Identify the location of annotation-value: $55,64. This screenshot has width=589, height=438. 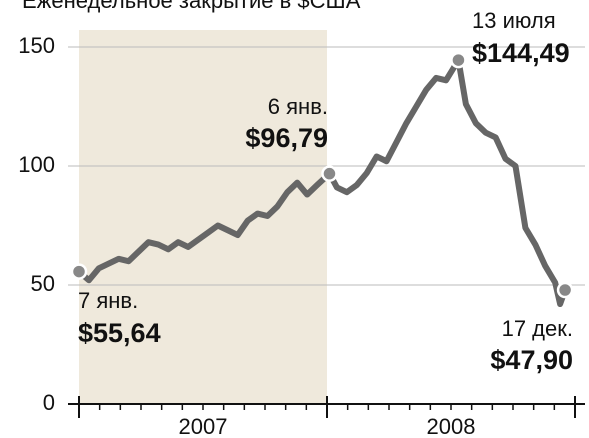
(119, 333).